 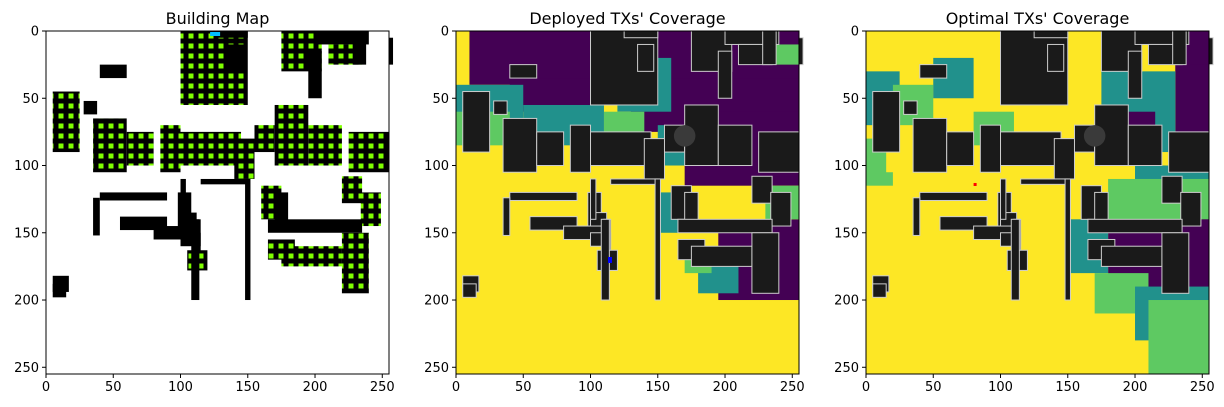 I want to click on x-tick-label: 50, so click(x=523, y=387).